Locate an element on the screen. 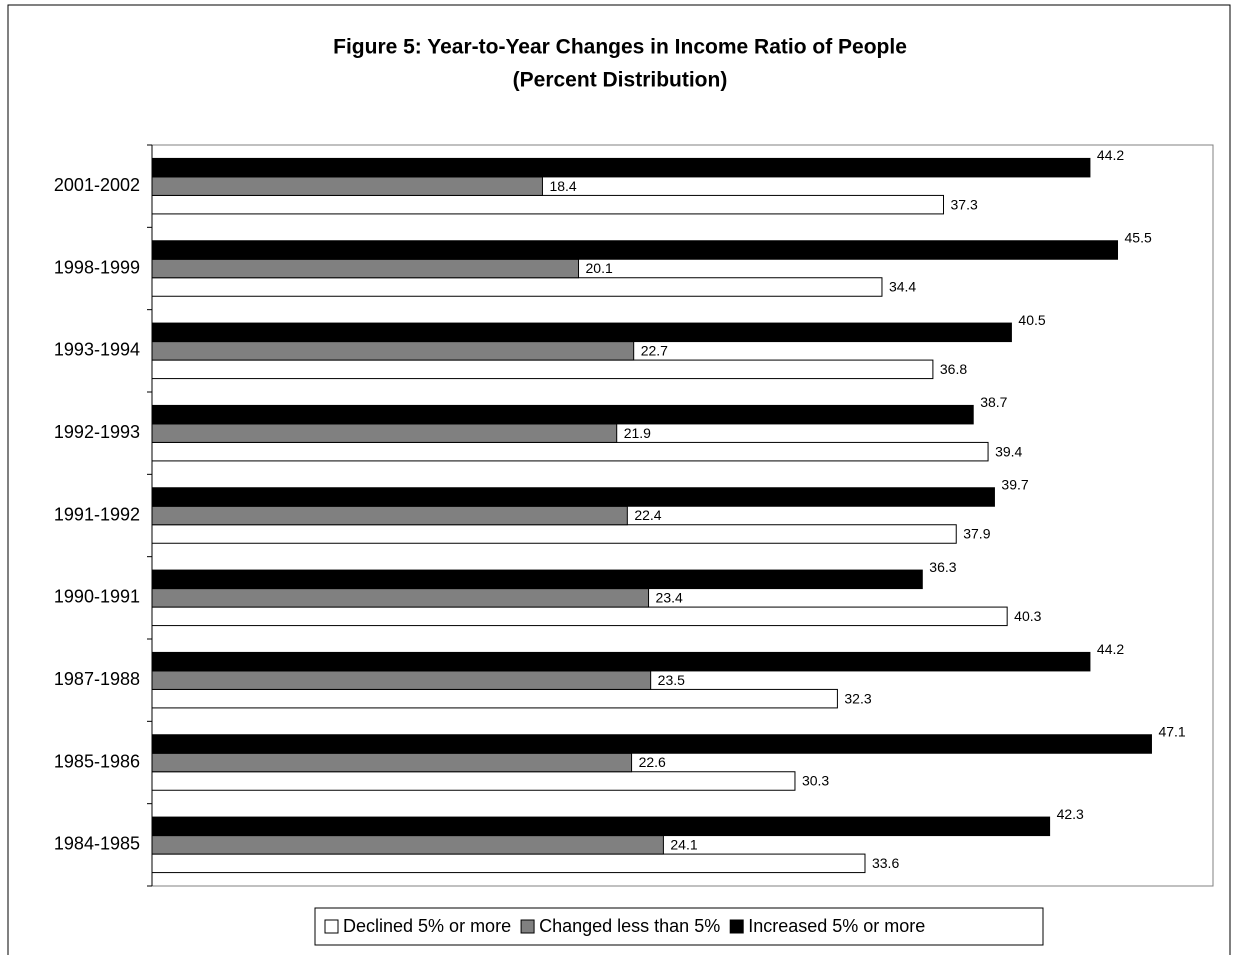 The height and width of the screenshot is (955, 1235). legend-label: Declined 5% or more is located at coordinates (427, 926).